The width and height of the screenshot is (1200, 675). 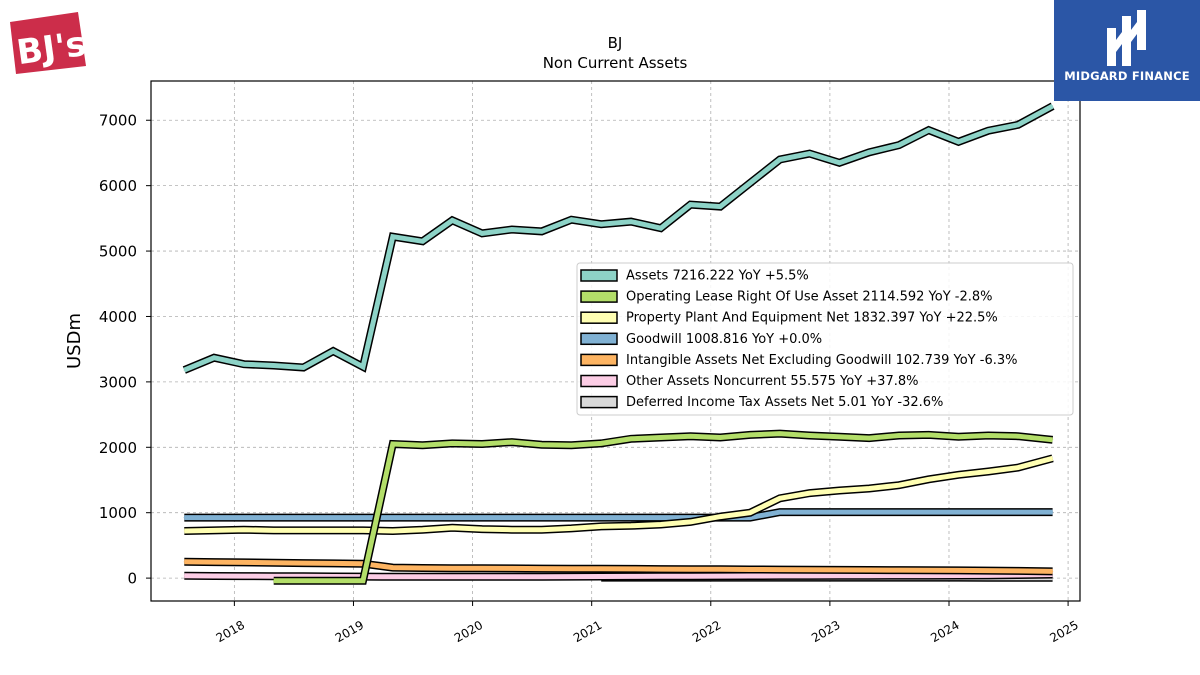 I want to click on legend-box, so click(x=825, y=339).